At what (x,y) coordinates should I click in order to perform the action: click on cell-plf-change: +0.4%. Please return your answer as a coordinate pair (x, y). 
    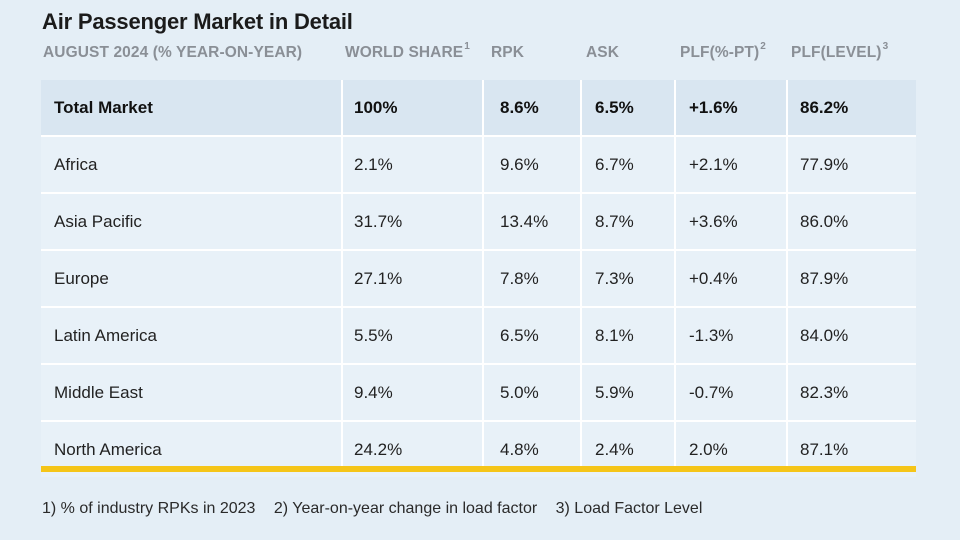
    Looking at the image, I should click on (713, 278).